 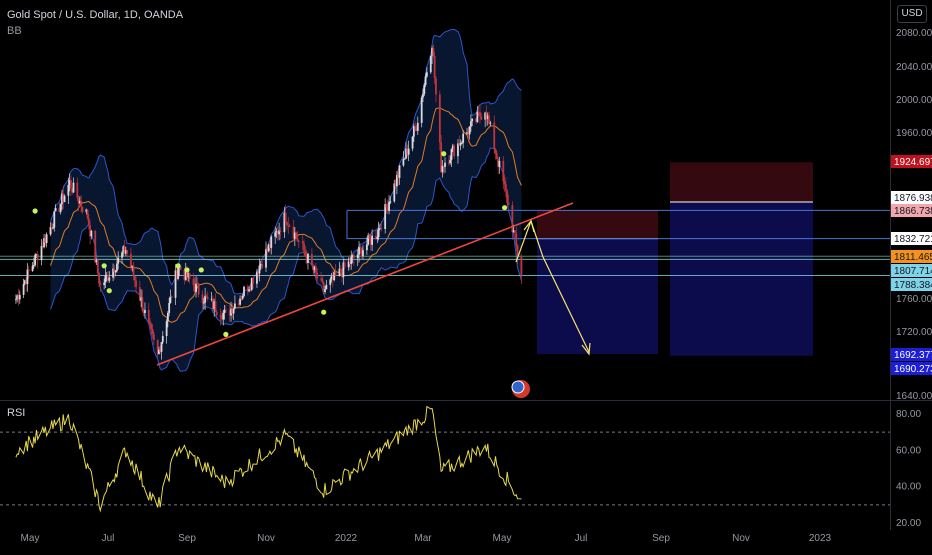 I want to click on projection-path, so click(x=552, y=286).